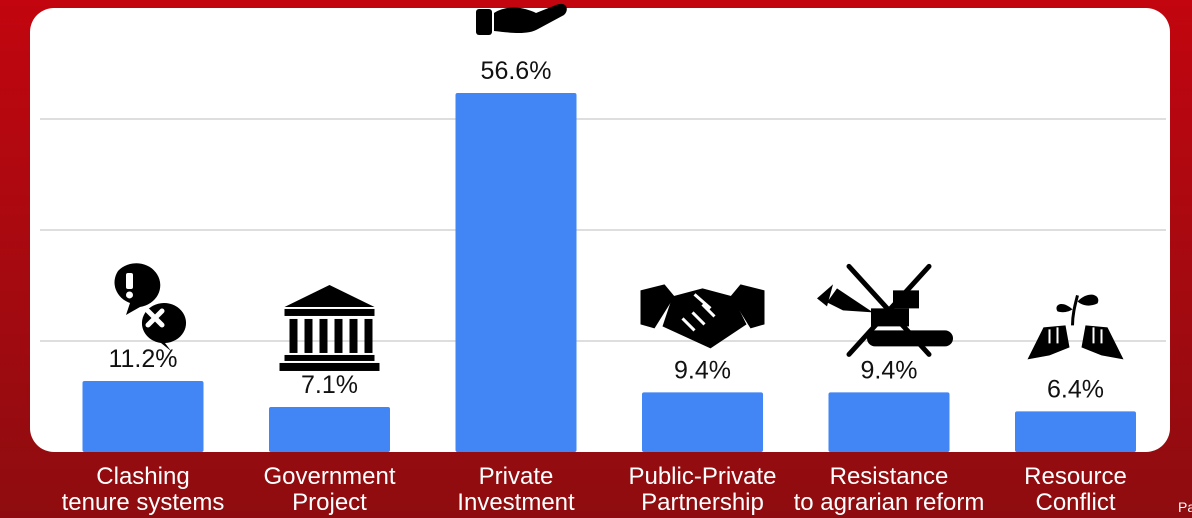 The width and height of the screenshot is (1192, 518). I want to click on data-label-4: 9.4%, so click(889, 370).